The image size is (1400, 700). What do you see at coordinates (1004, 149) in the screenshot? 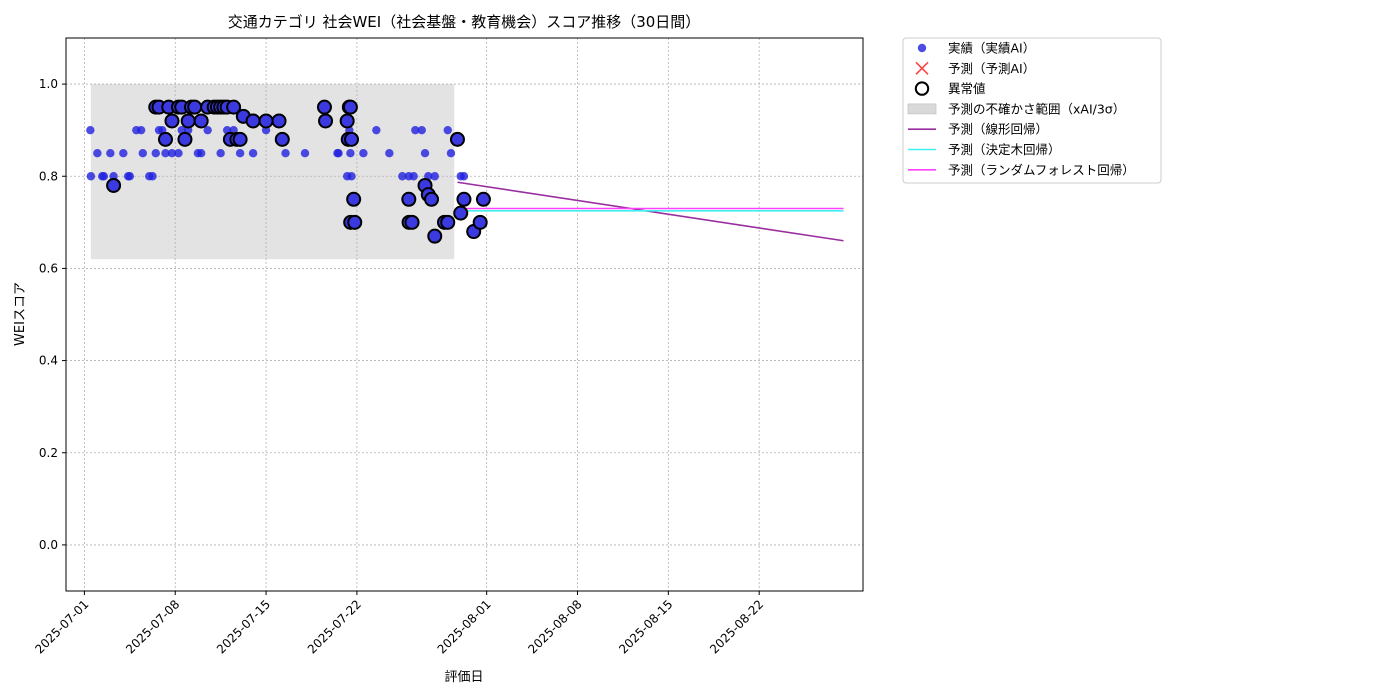
I see `legend-label: 予測（決定木回帰）` at bounding box center [1004, 149].